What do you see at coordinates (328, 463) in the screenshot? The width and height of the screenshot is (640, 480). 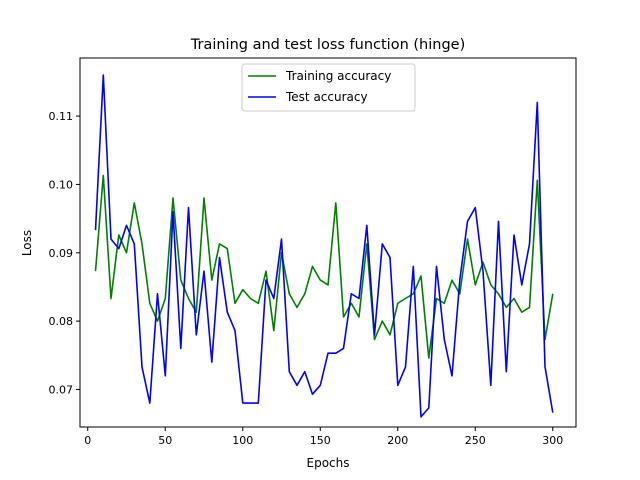 I see `x-axis-label: Epochs` at bounding box center [328, 463].